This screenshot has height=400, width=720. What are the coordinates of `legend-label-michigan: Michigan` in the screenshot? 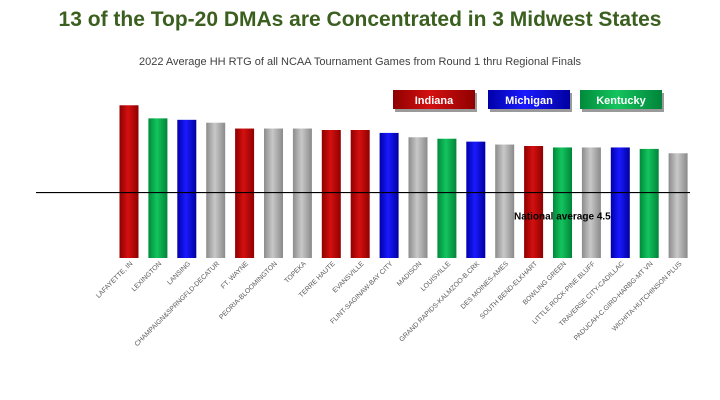 It's located at (529, 101).